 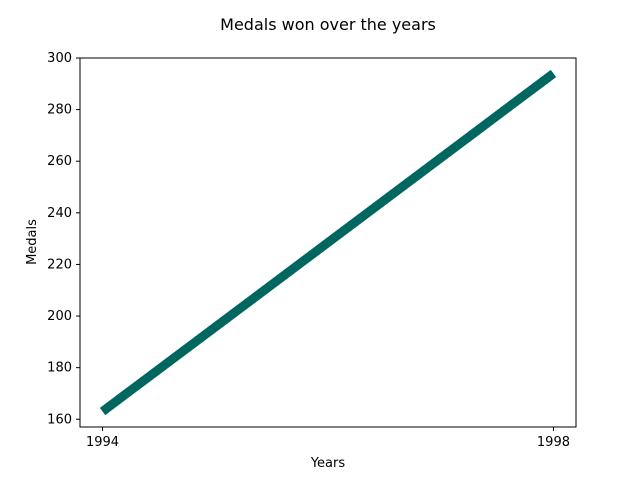 What do you see at coordinates (328, 24) in the screenshot?
I see `chart-title: Medals won over the years` at bounding box center [328, 24].